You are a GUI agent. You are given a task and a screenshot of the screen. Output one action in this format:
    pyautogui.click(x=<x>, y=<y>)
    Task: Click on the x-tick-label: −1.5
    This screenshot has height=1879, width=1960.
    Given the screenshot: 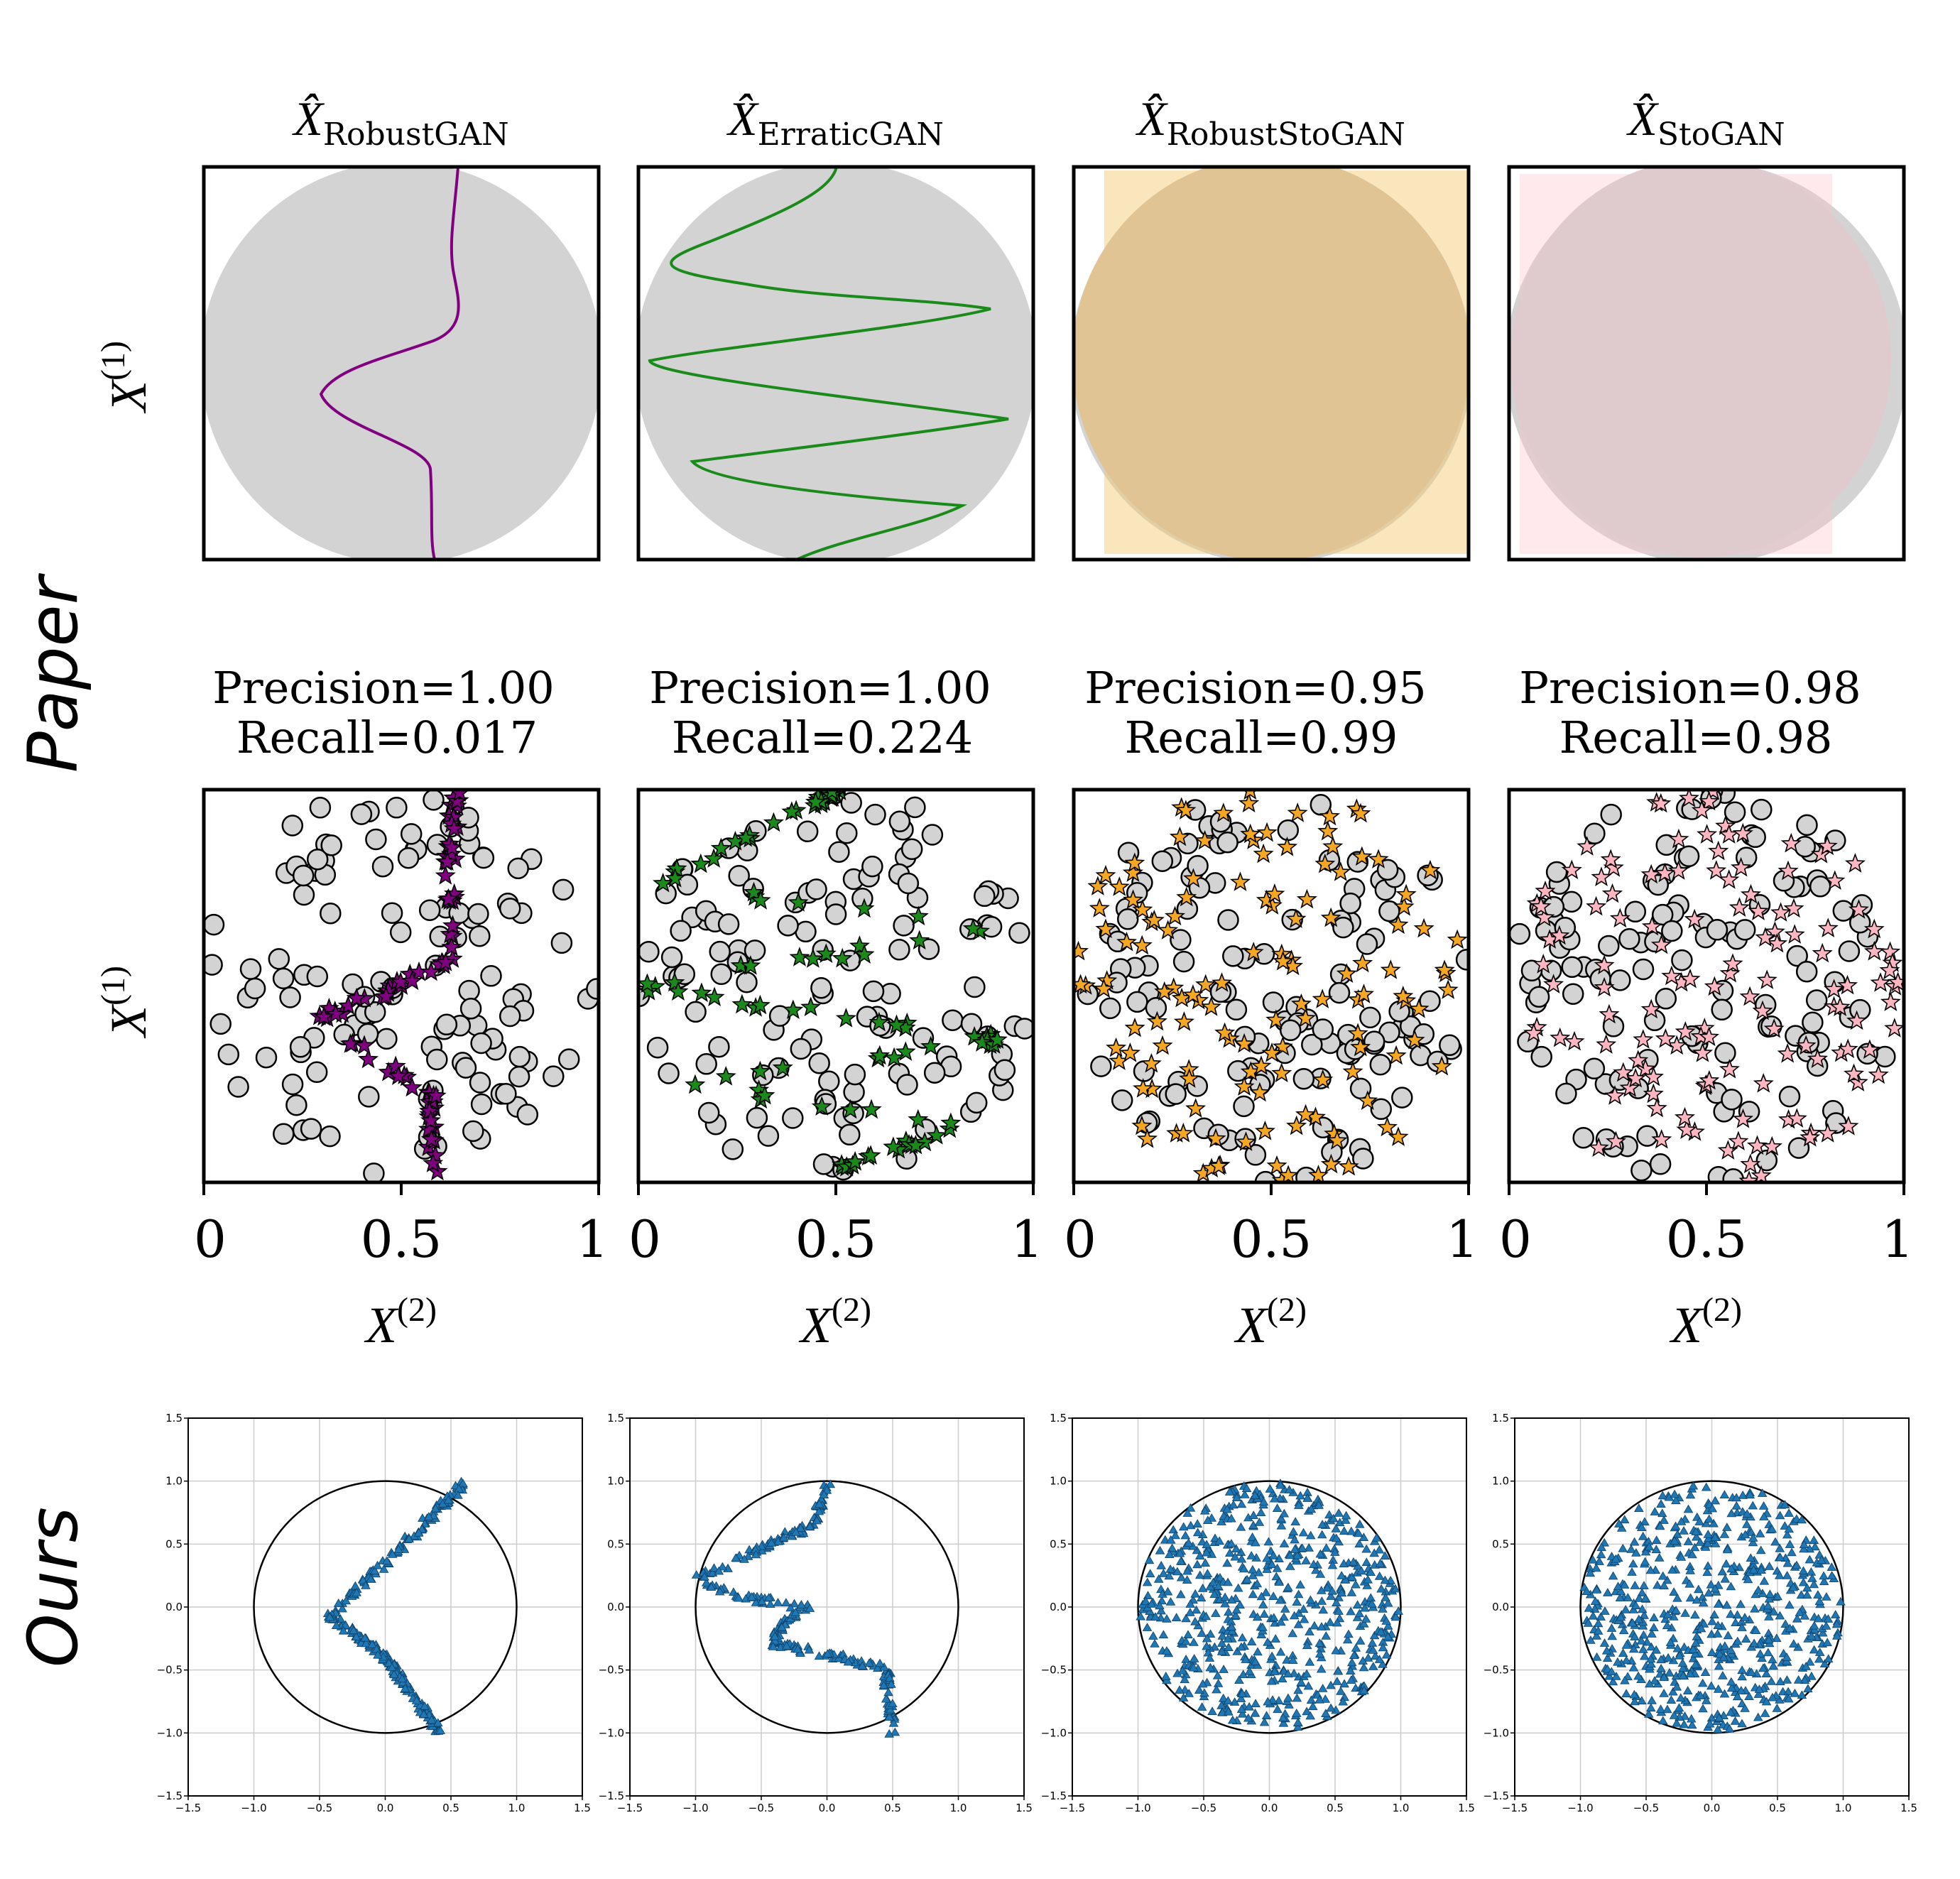 What is the action you would take?
    pyautogui.click(x=1515, y=1808)
    